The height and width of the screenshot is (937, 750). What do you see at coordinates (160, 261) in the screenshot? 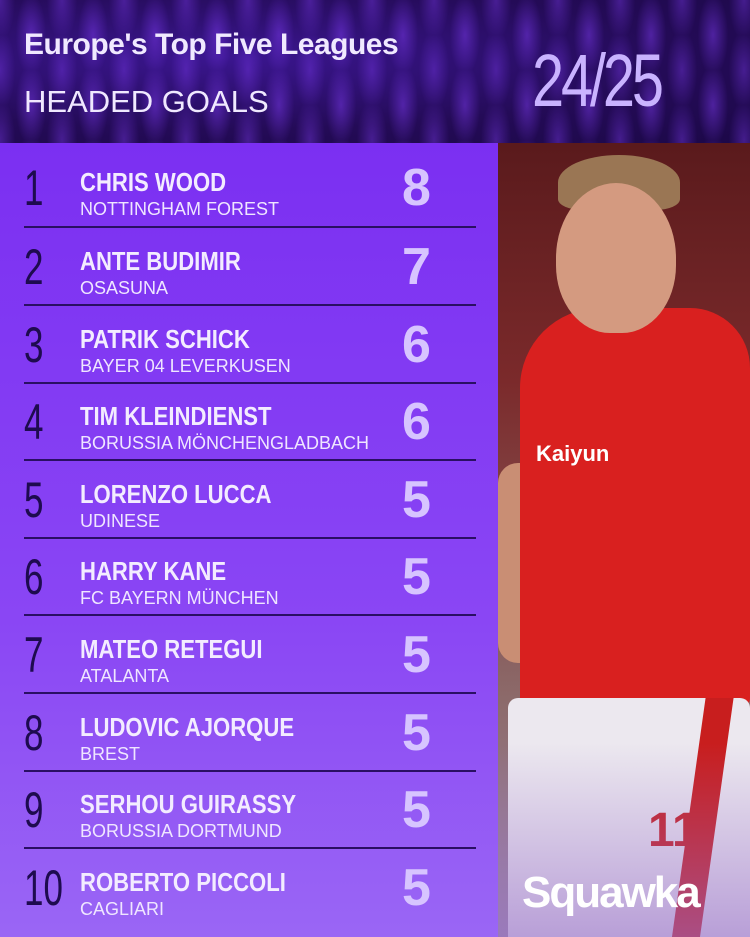
I see `player-name: ANTE BUDIMIR` at bounding box center [160, 261].